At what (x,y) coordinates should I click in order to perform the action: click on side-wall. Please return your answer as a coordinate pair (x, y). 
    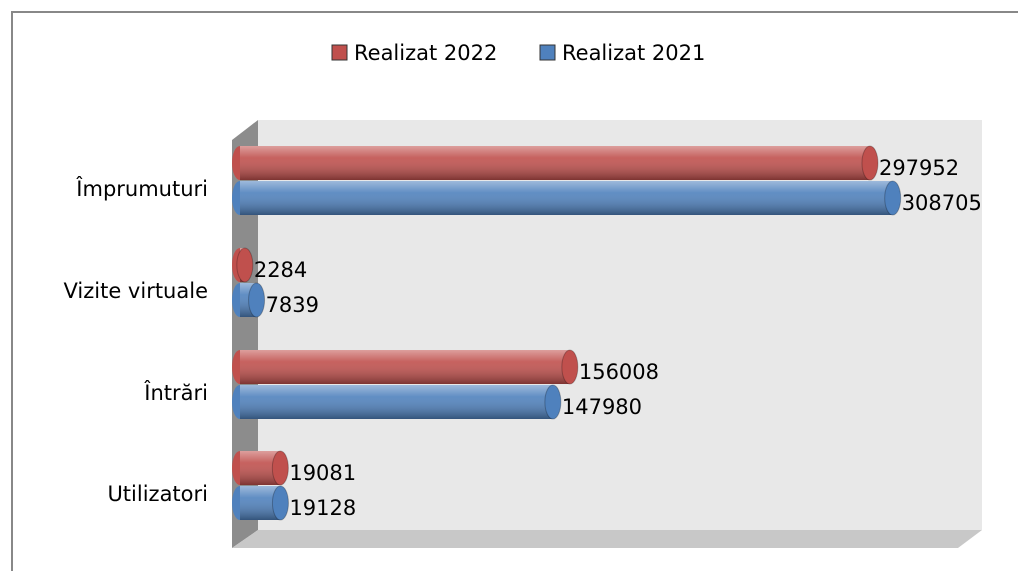
    Looking at the image, I should click on (245, 334).